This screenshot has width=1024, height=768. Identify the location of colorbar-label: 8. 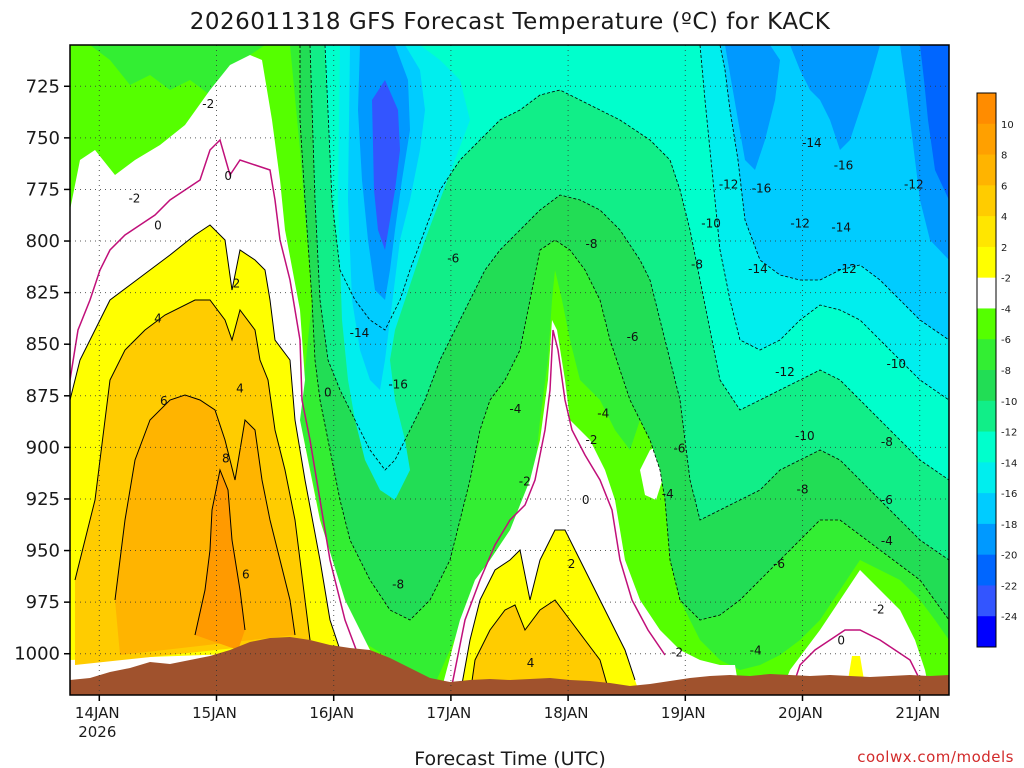
(1004, 156).